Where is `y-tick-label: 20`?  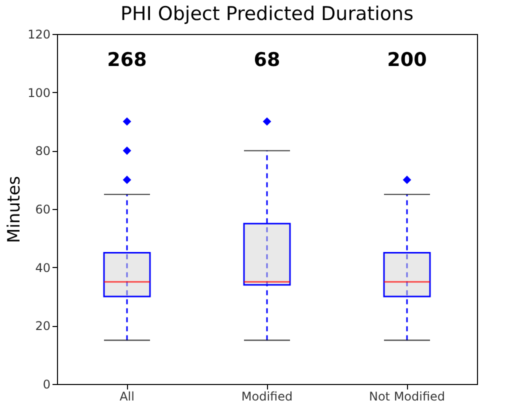
y-tick-label: 20 is located at coordinates (42, 326).